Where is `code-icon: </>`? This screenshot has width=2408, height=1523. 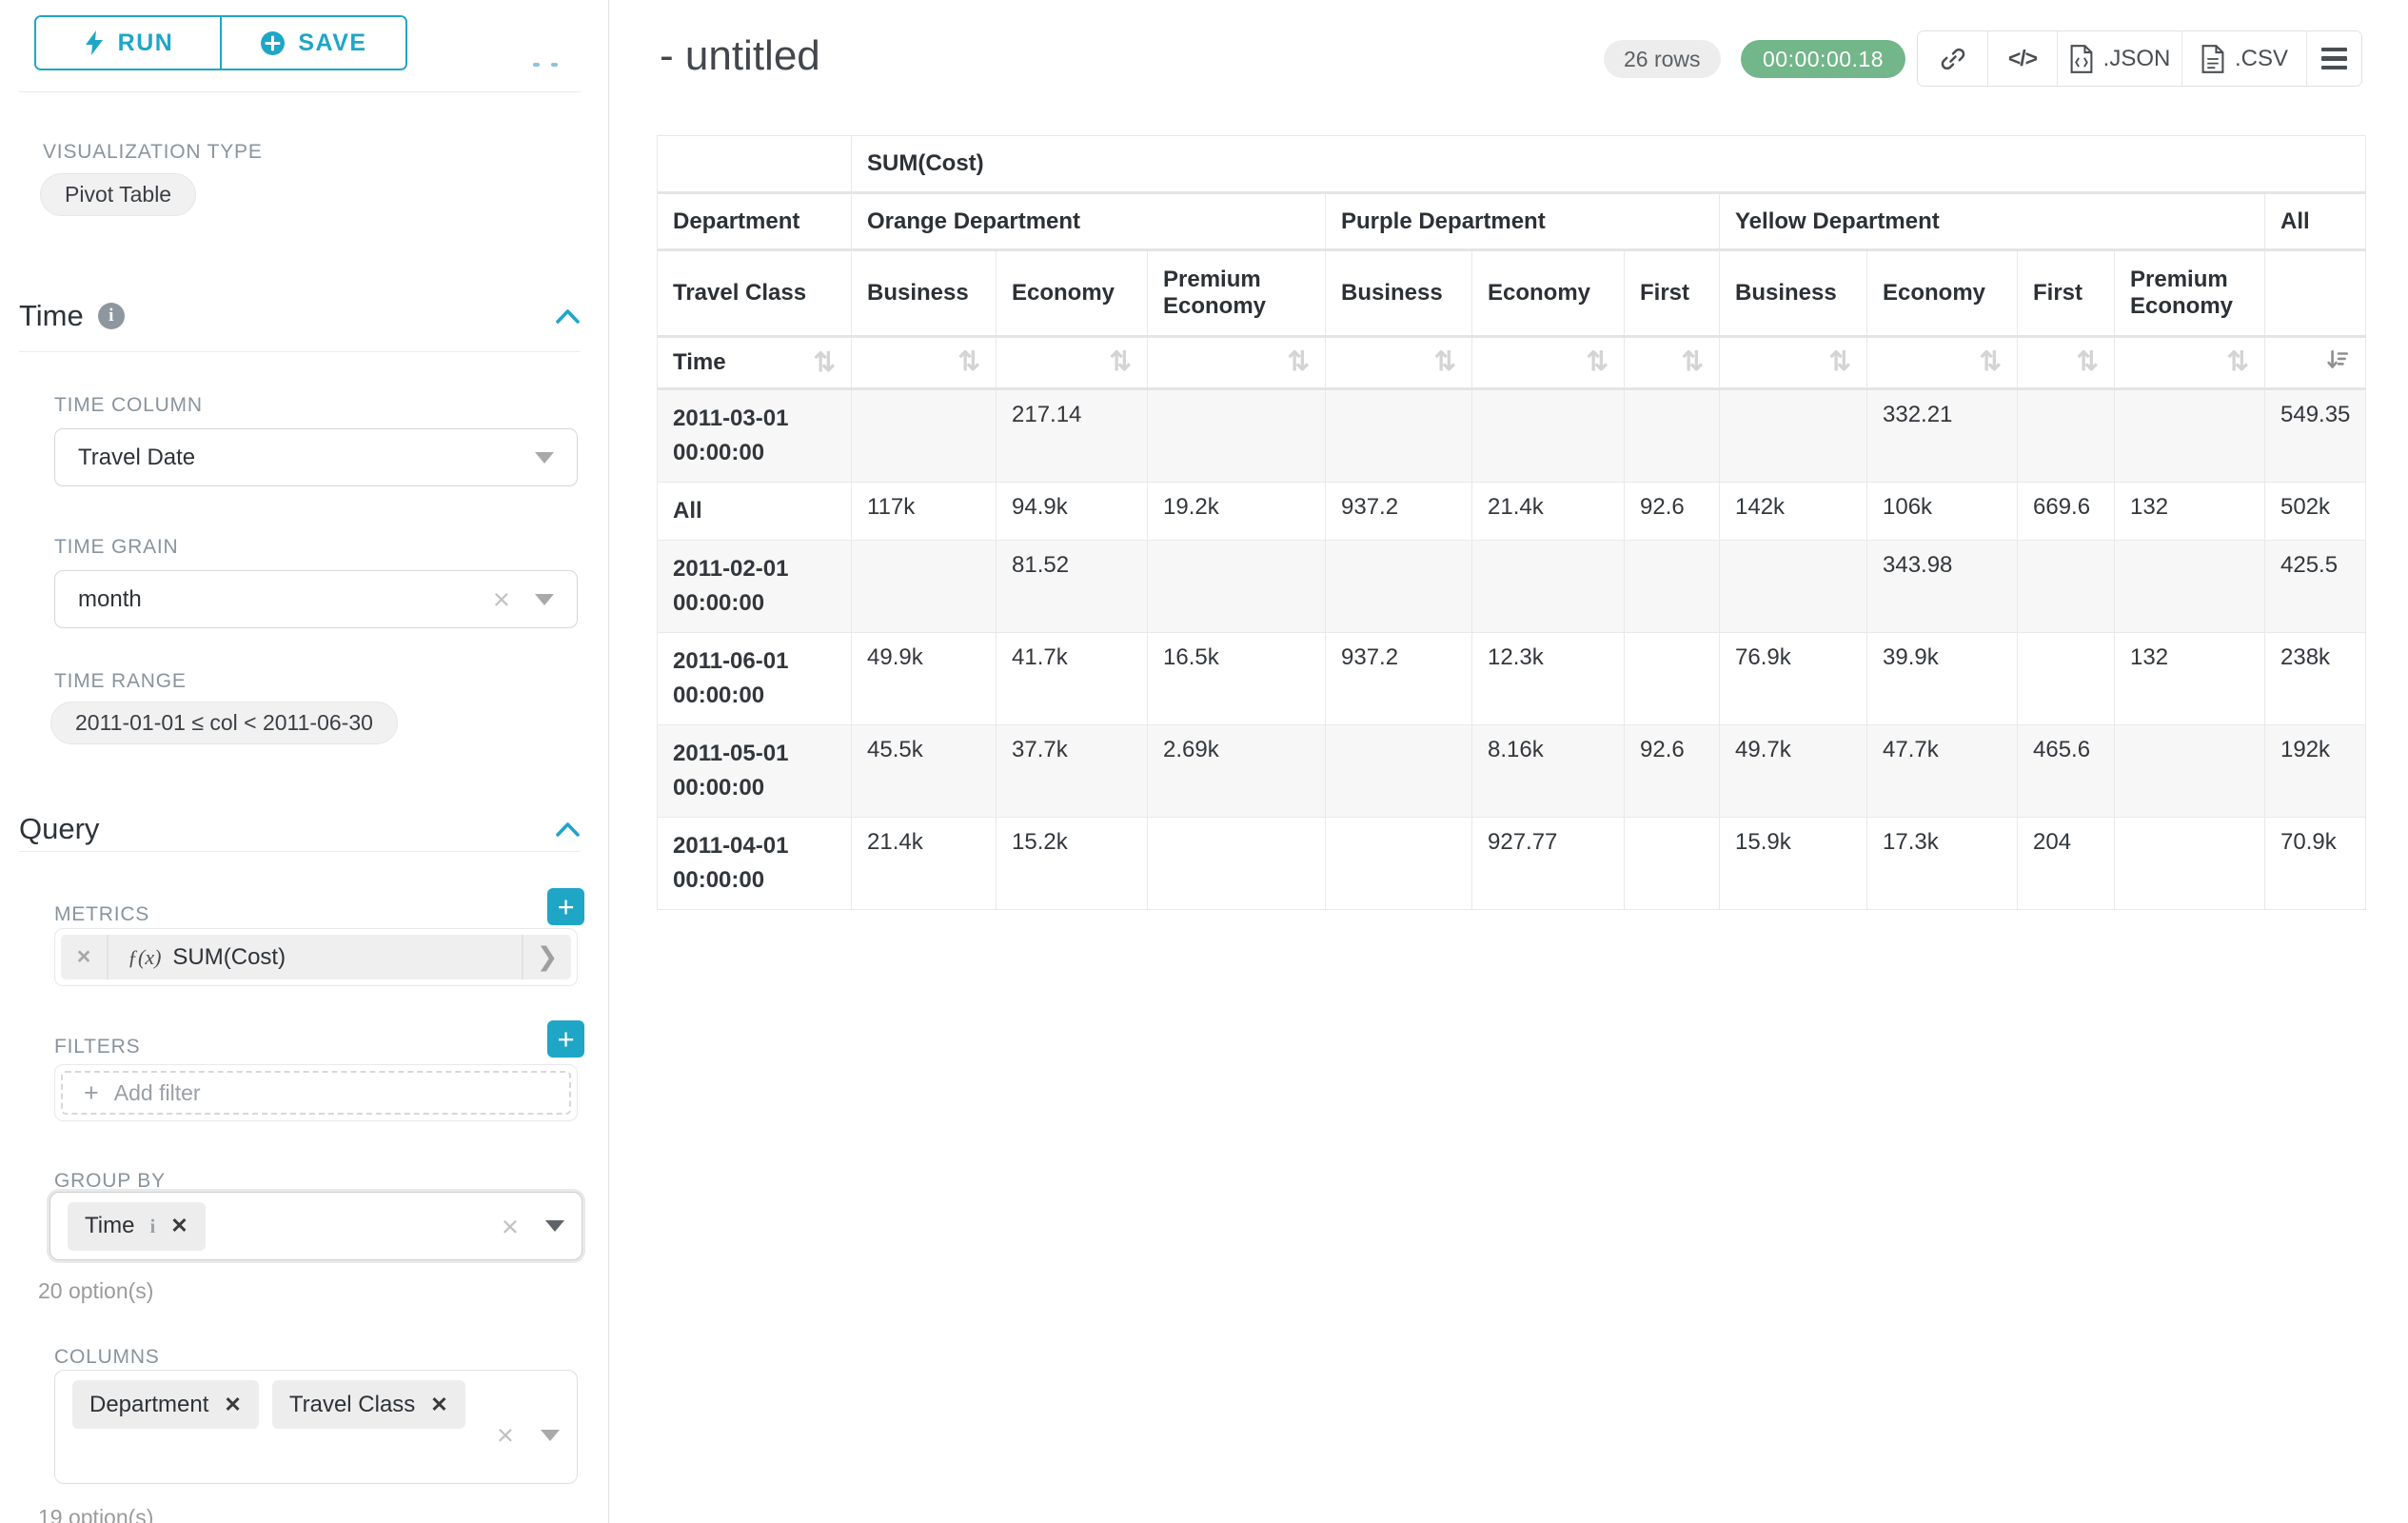 code-icon: </> is located at coordinates (2023, 58).